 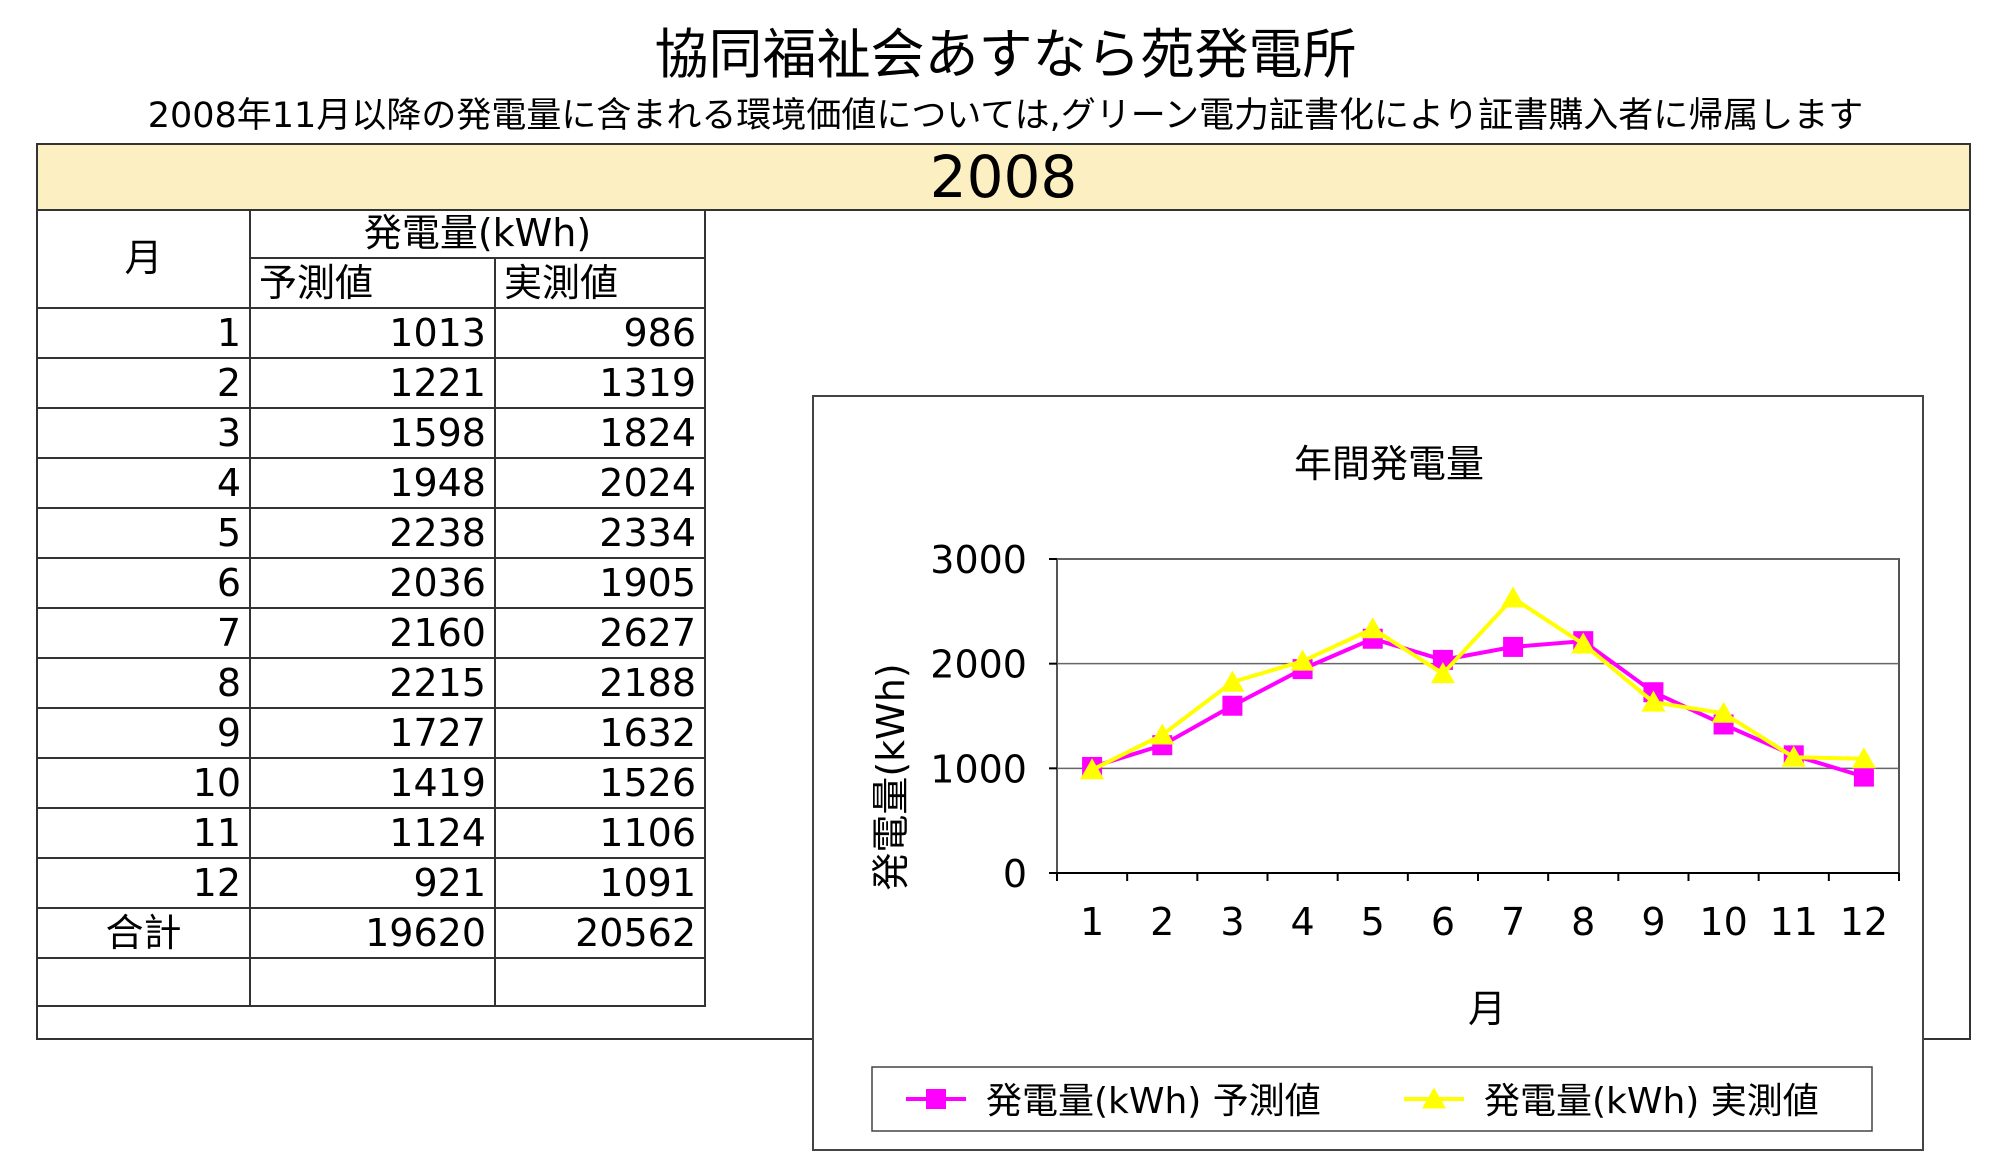 What do you see at coordinates (144, 633) in the screenshot?
I see `month-cell: 7` at bounding box center [144, 633].